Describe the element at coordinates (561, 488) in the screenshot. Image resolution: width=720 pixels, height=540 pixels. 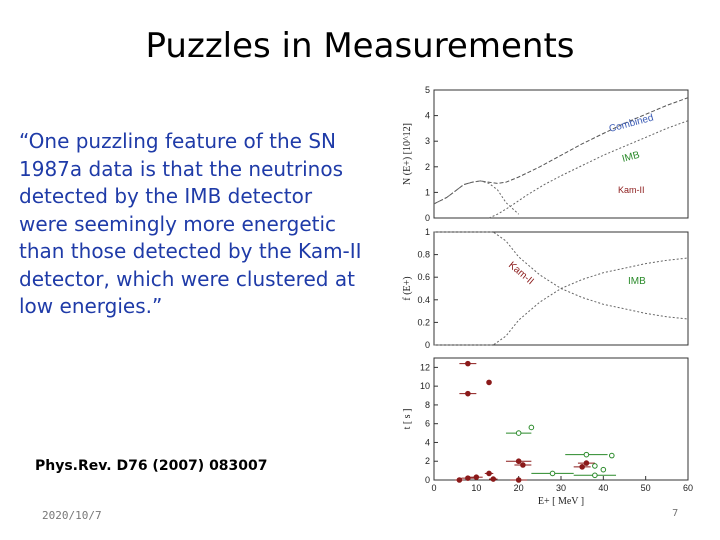
I see `x-tick-label: 30` at that location.